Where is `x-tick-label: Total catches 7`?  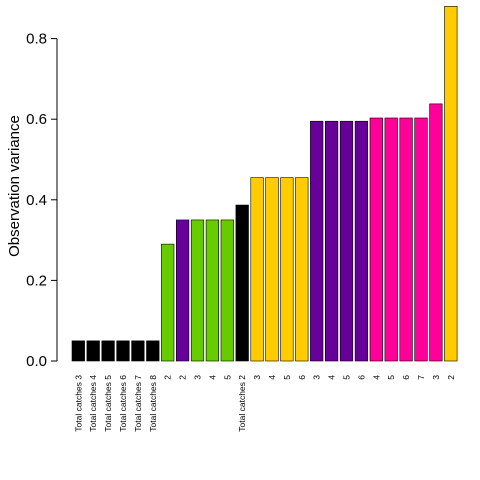
x-tick-label: Total catches 7 is located at coordinates (138, 403).